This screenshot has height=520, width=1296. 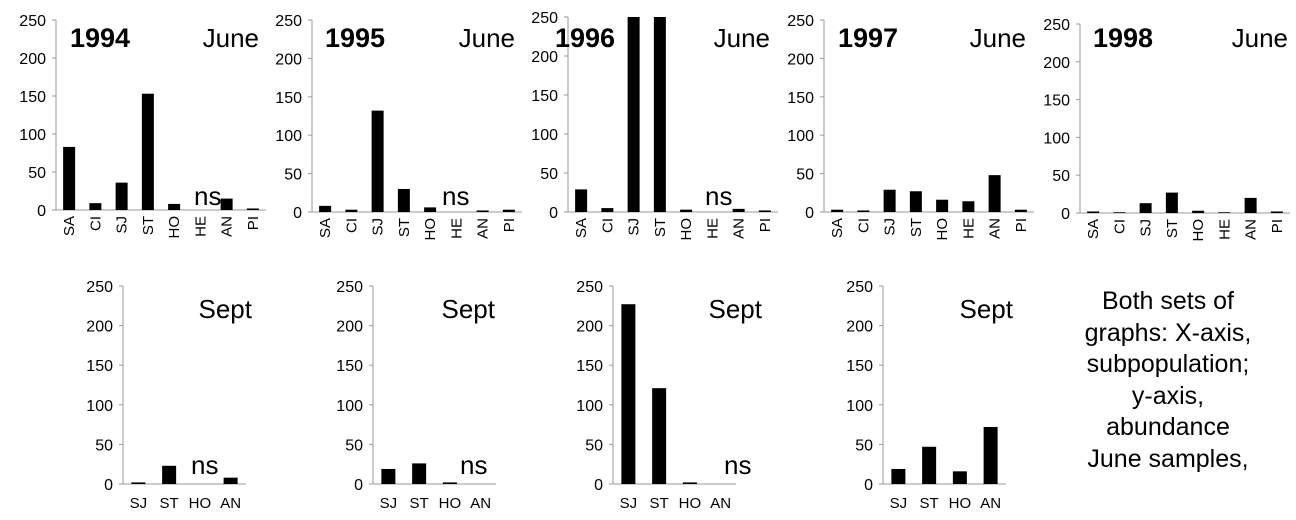 What do you see at coordinates (355, 38) in the screenshot?
I see `year-label: 1995` at bounding box center [355, 38].